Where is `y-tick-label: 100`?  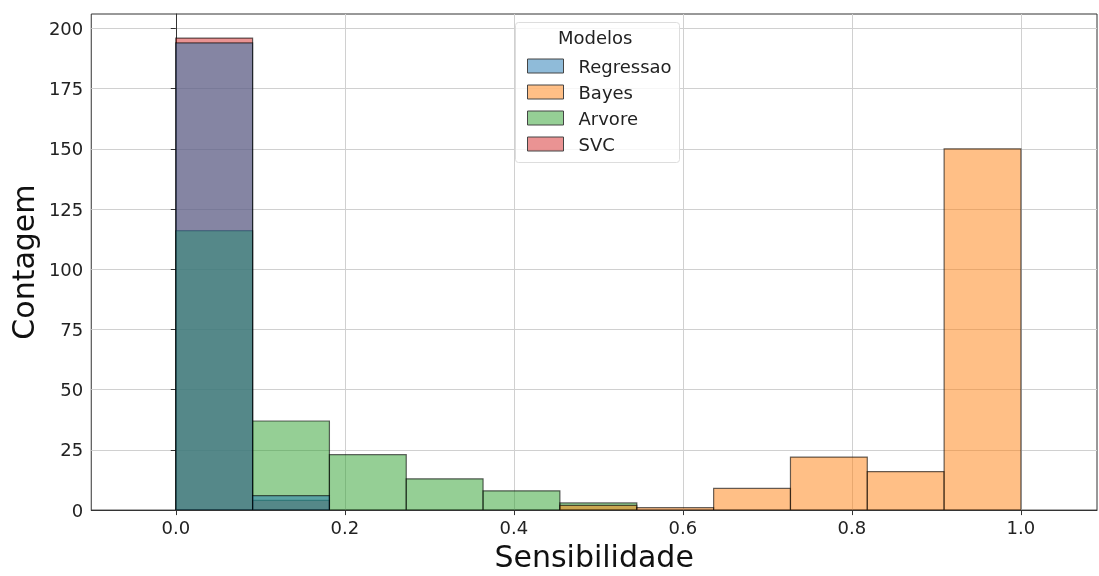
y-tick-label: 100 is located at coordinates (66, 269).